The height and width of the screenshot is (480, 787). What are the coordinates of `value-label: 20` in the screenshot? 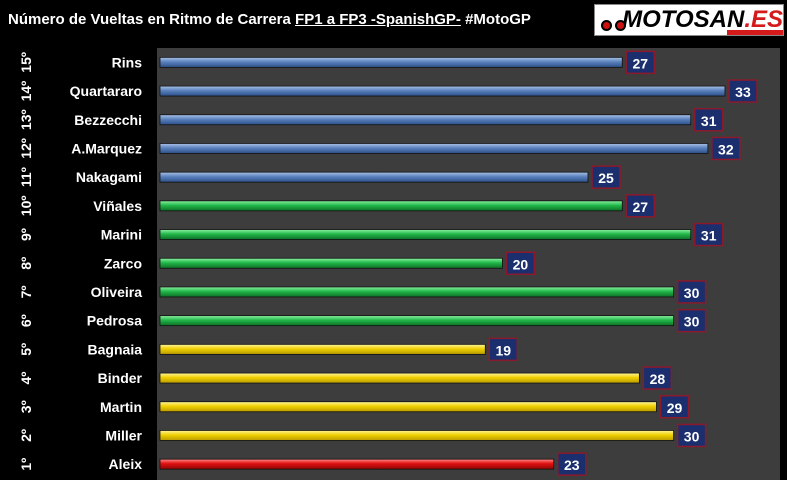 It's located at (521, 264).